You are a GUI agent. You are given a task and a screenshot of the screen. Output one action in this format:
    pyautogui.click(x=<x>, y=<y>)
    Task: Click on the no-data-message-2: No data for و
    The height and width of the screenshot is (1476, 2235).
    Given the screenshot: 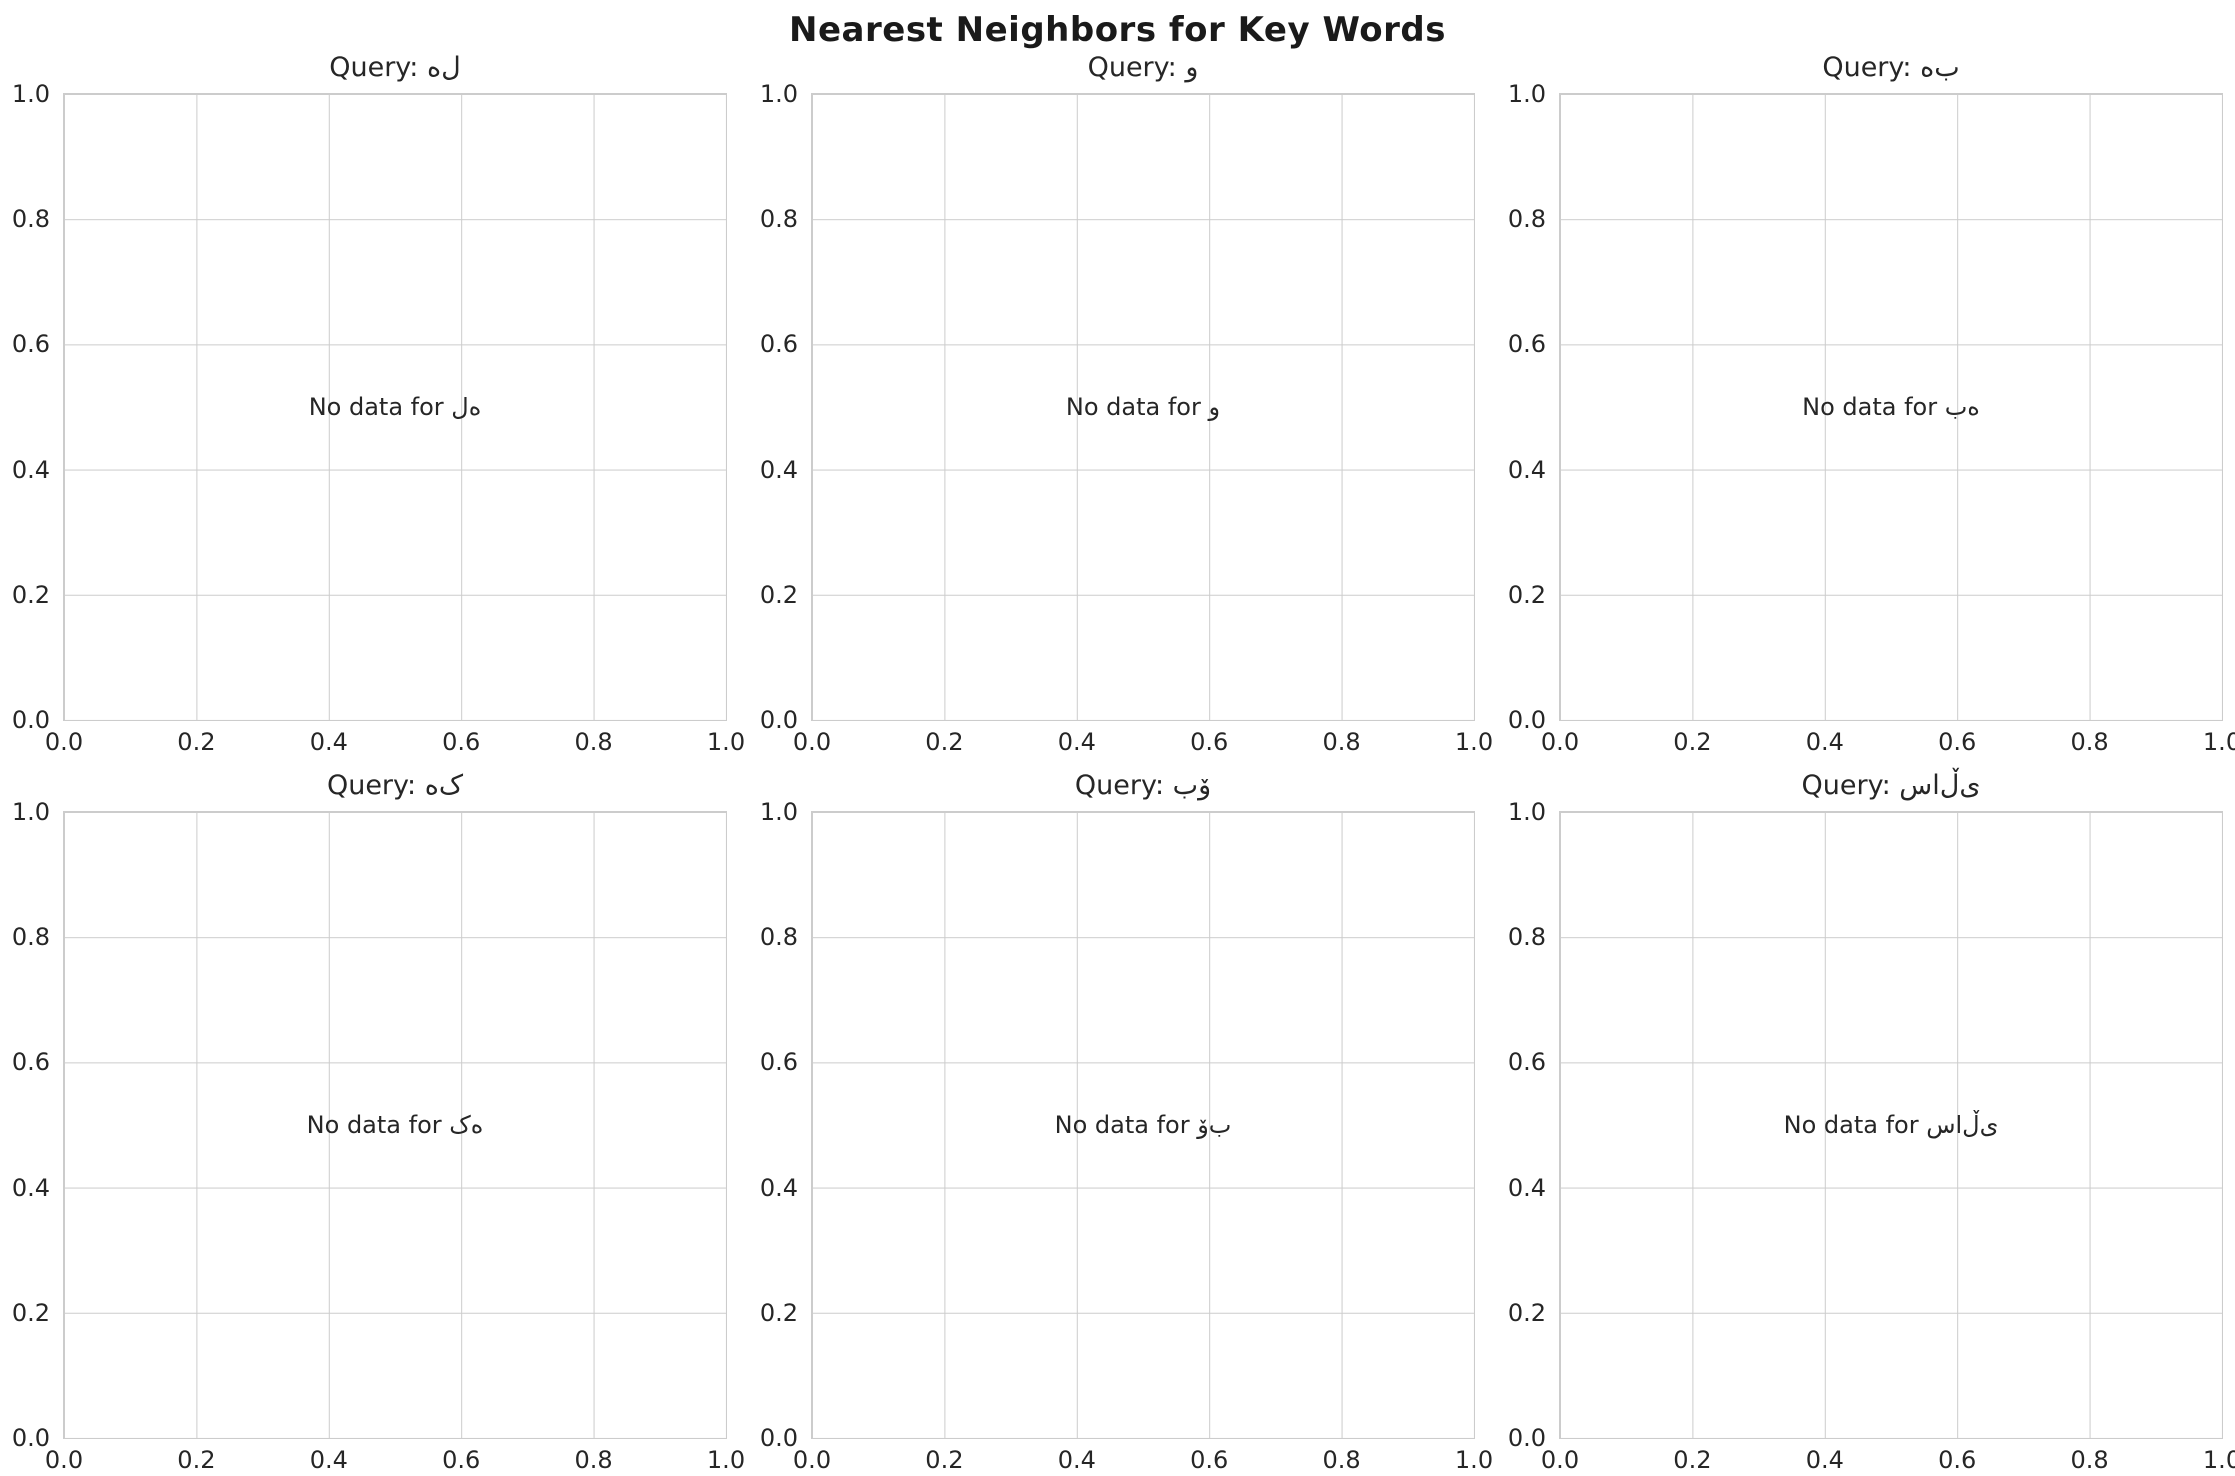 What is the action you would take?
    pyautogui.click(x=1143, y=407)
    